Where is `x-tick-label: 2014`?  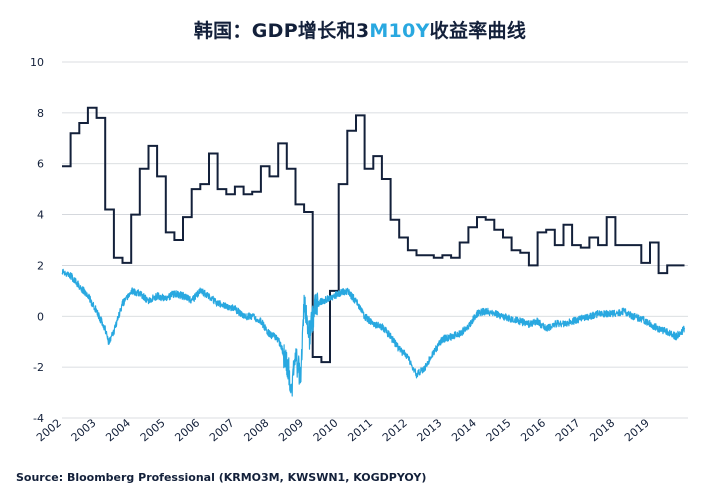 x-tick-label: 2014 is located at coordinates (464, 430).